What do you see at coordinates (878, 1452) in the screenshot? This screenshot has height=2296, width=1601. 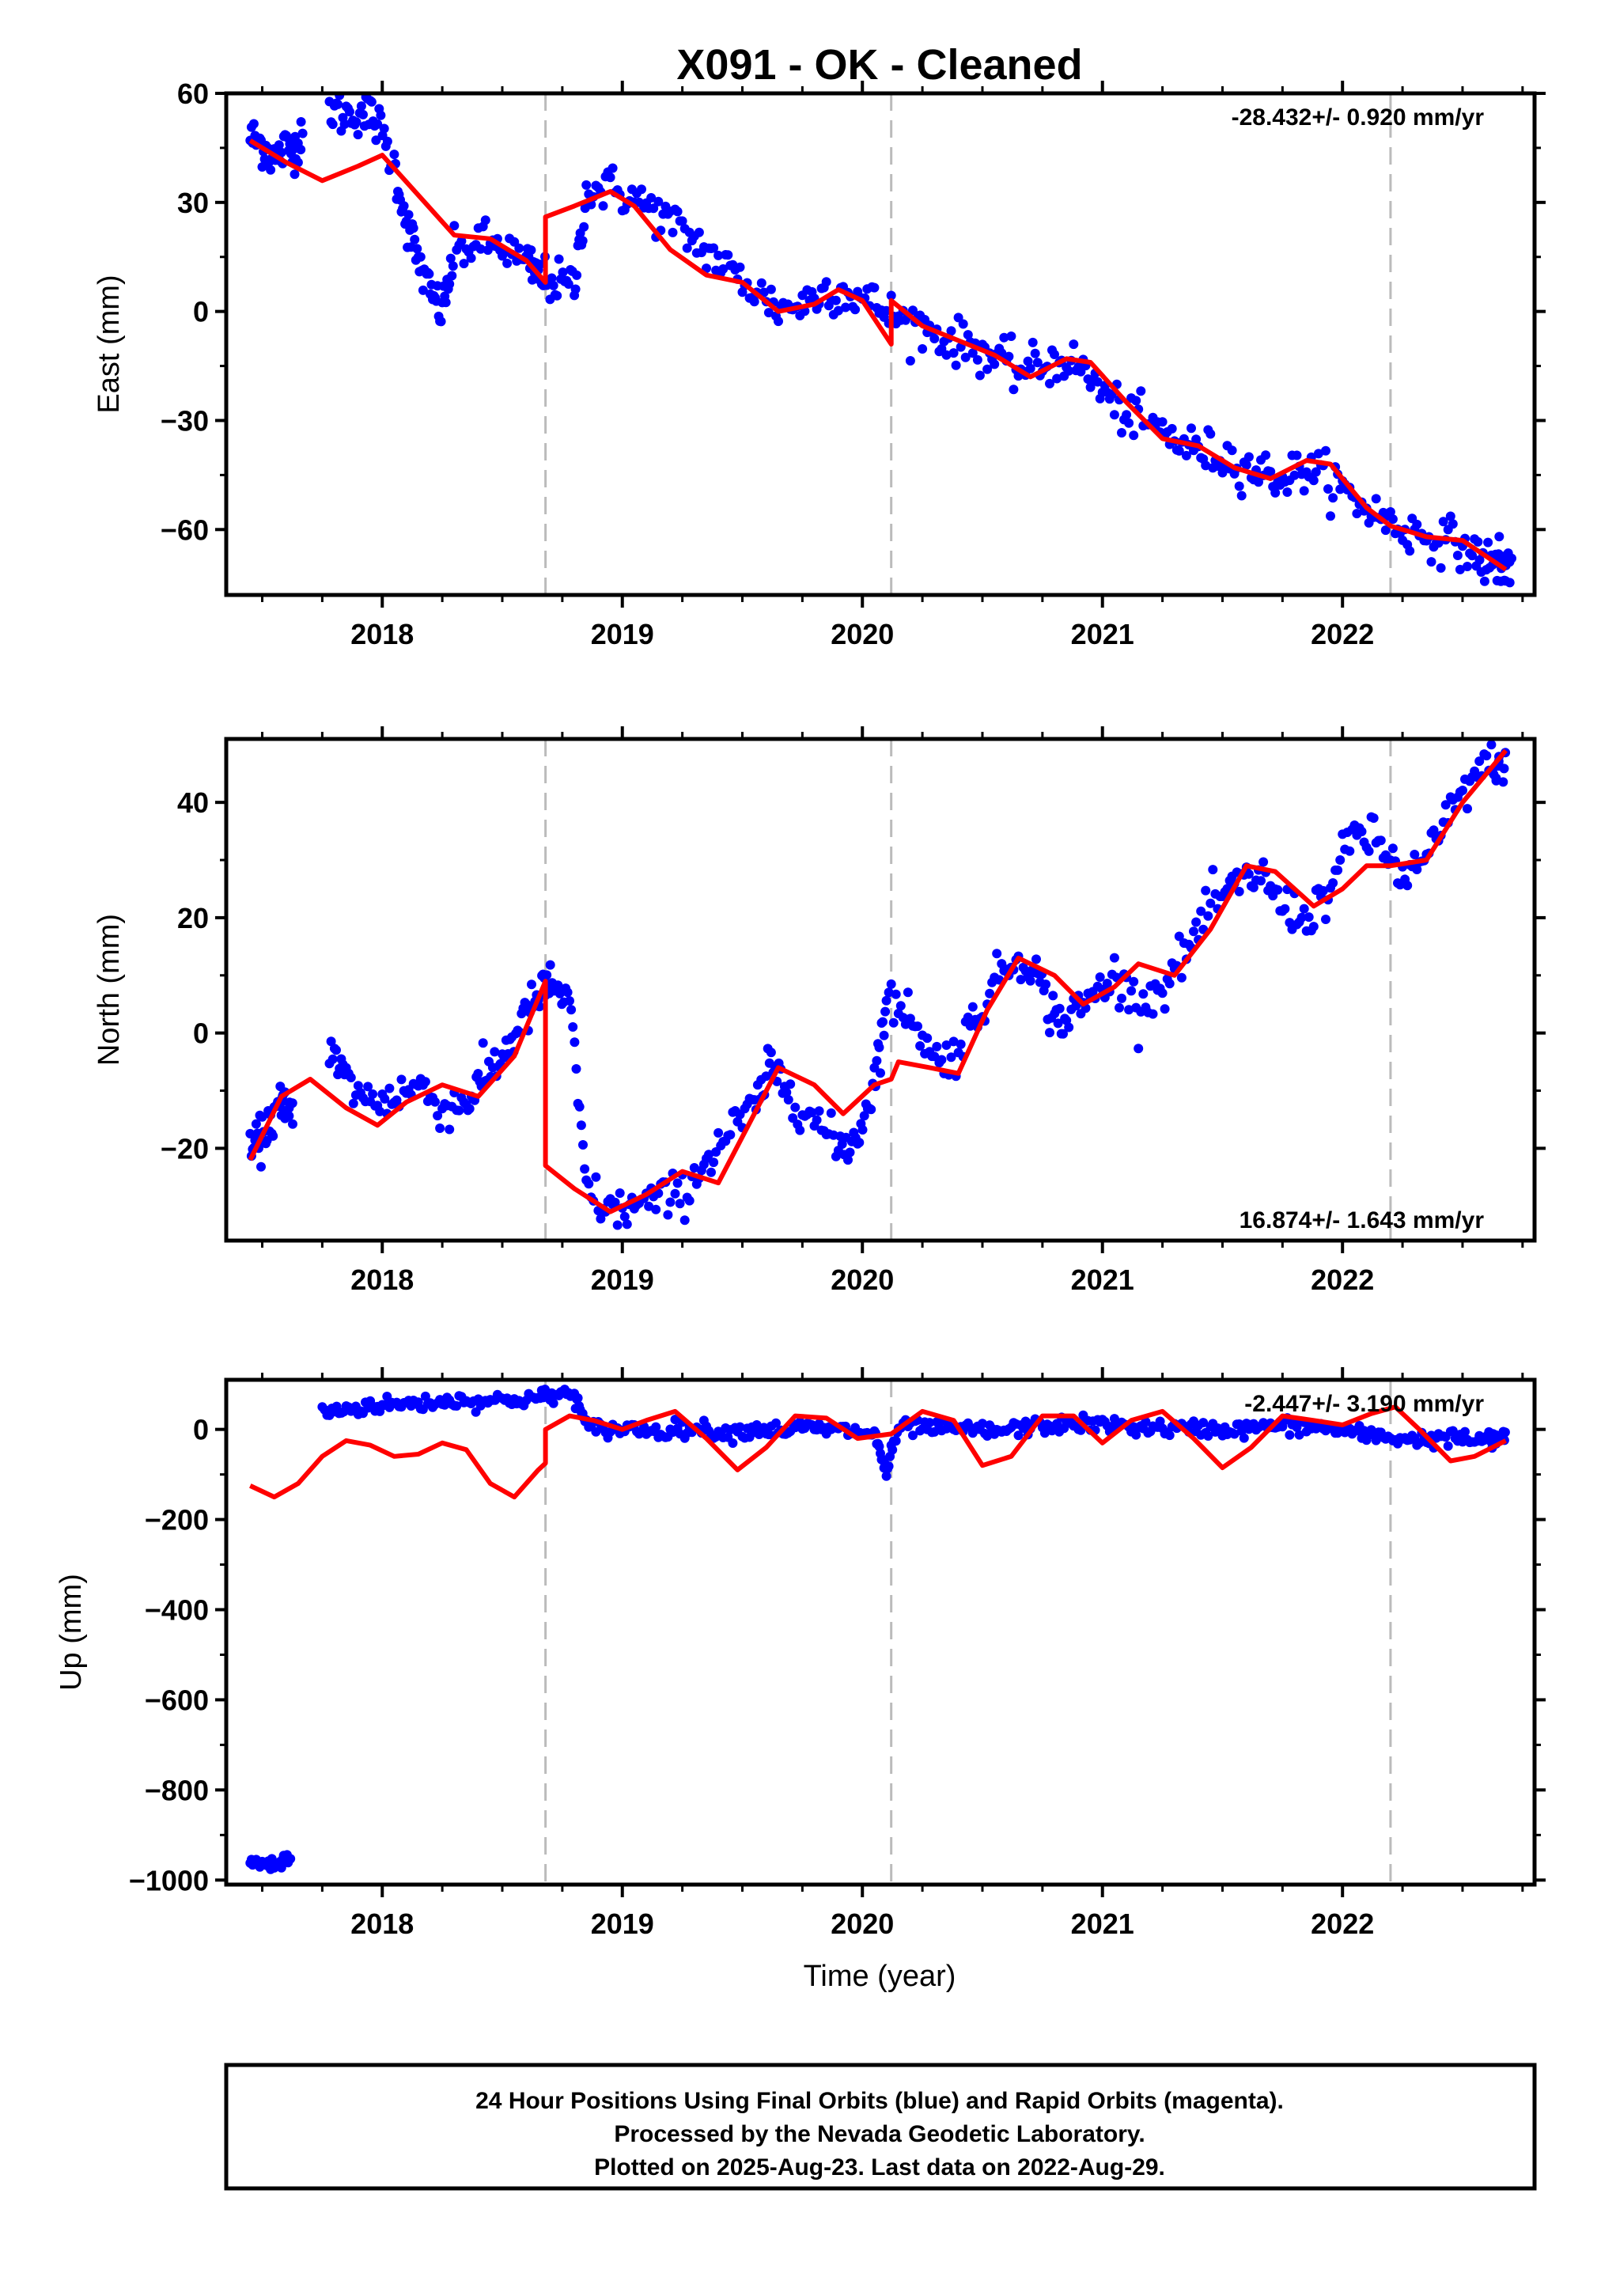 I see `model-line` at bounding box center [878, 1452].